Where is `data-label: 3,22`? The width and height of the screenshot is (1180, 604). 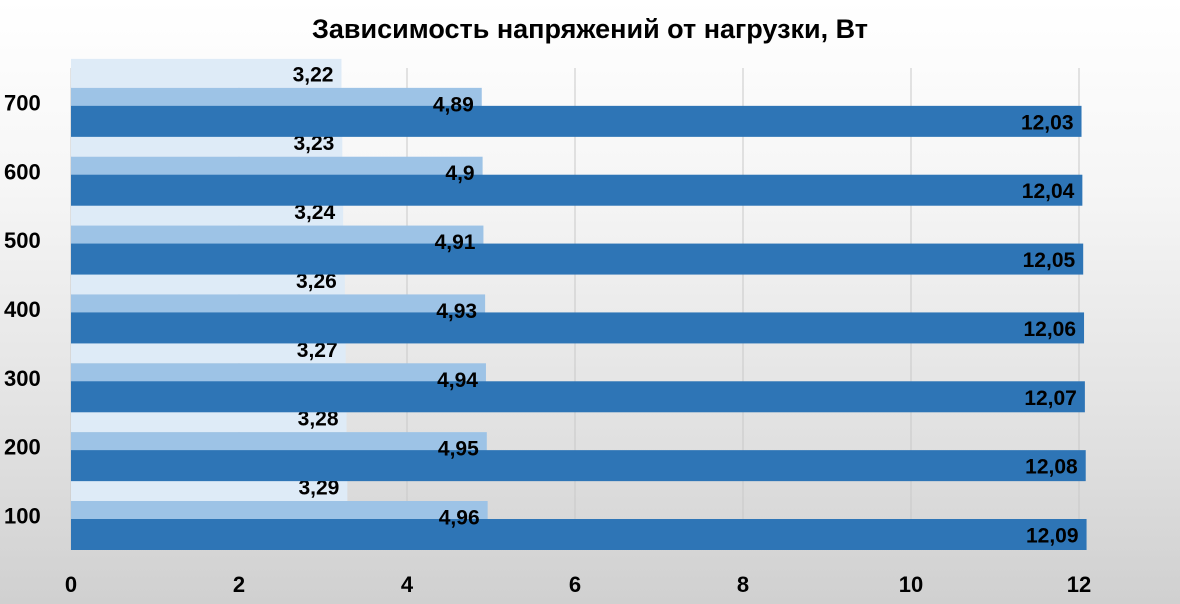 data-label: 3,22 is located at coordinates (313, 74).